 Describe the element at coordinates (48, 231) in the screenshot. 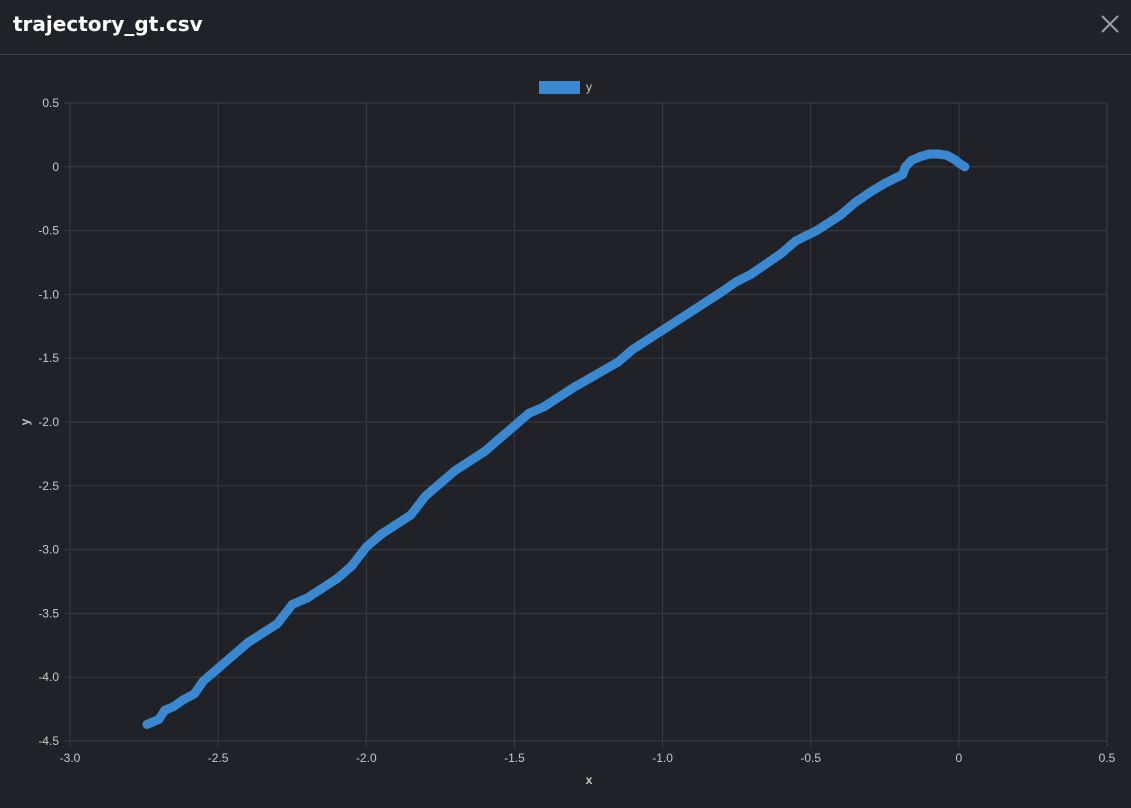

I see `y-tick-label: -0.5` at that location.